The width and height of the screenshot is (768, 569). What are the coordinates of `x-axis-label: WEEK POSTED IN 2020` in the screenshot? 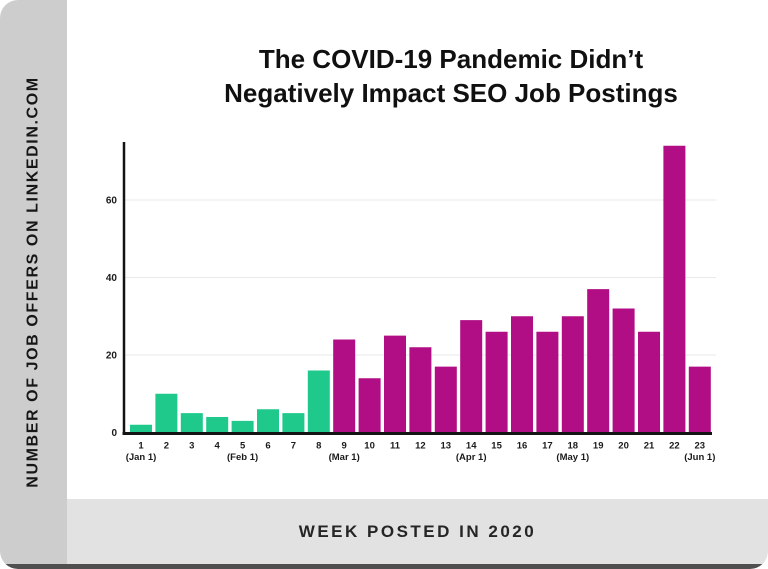 It's located at (417, 531).